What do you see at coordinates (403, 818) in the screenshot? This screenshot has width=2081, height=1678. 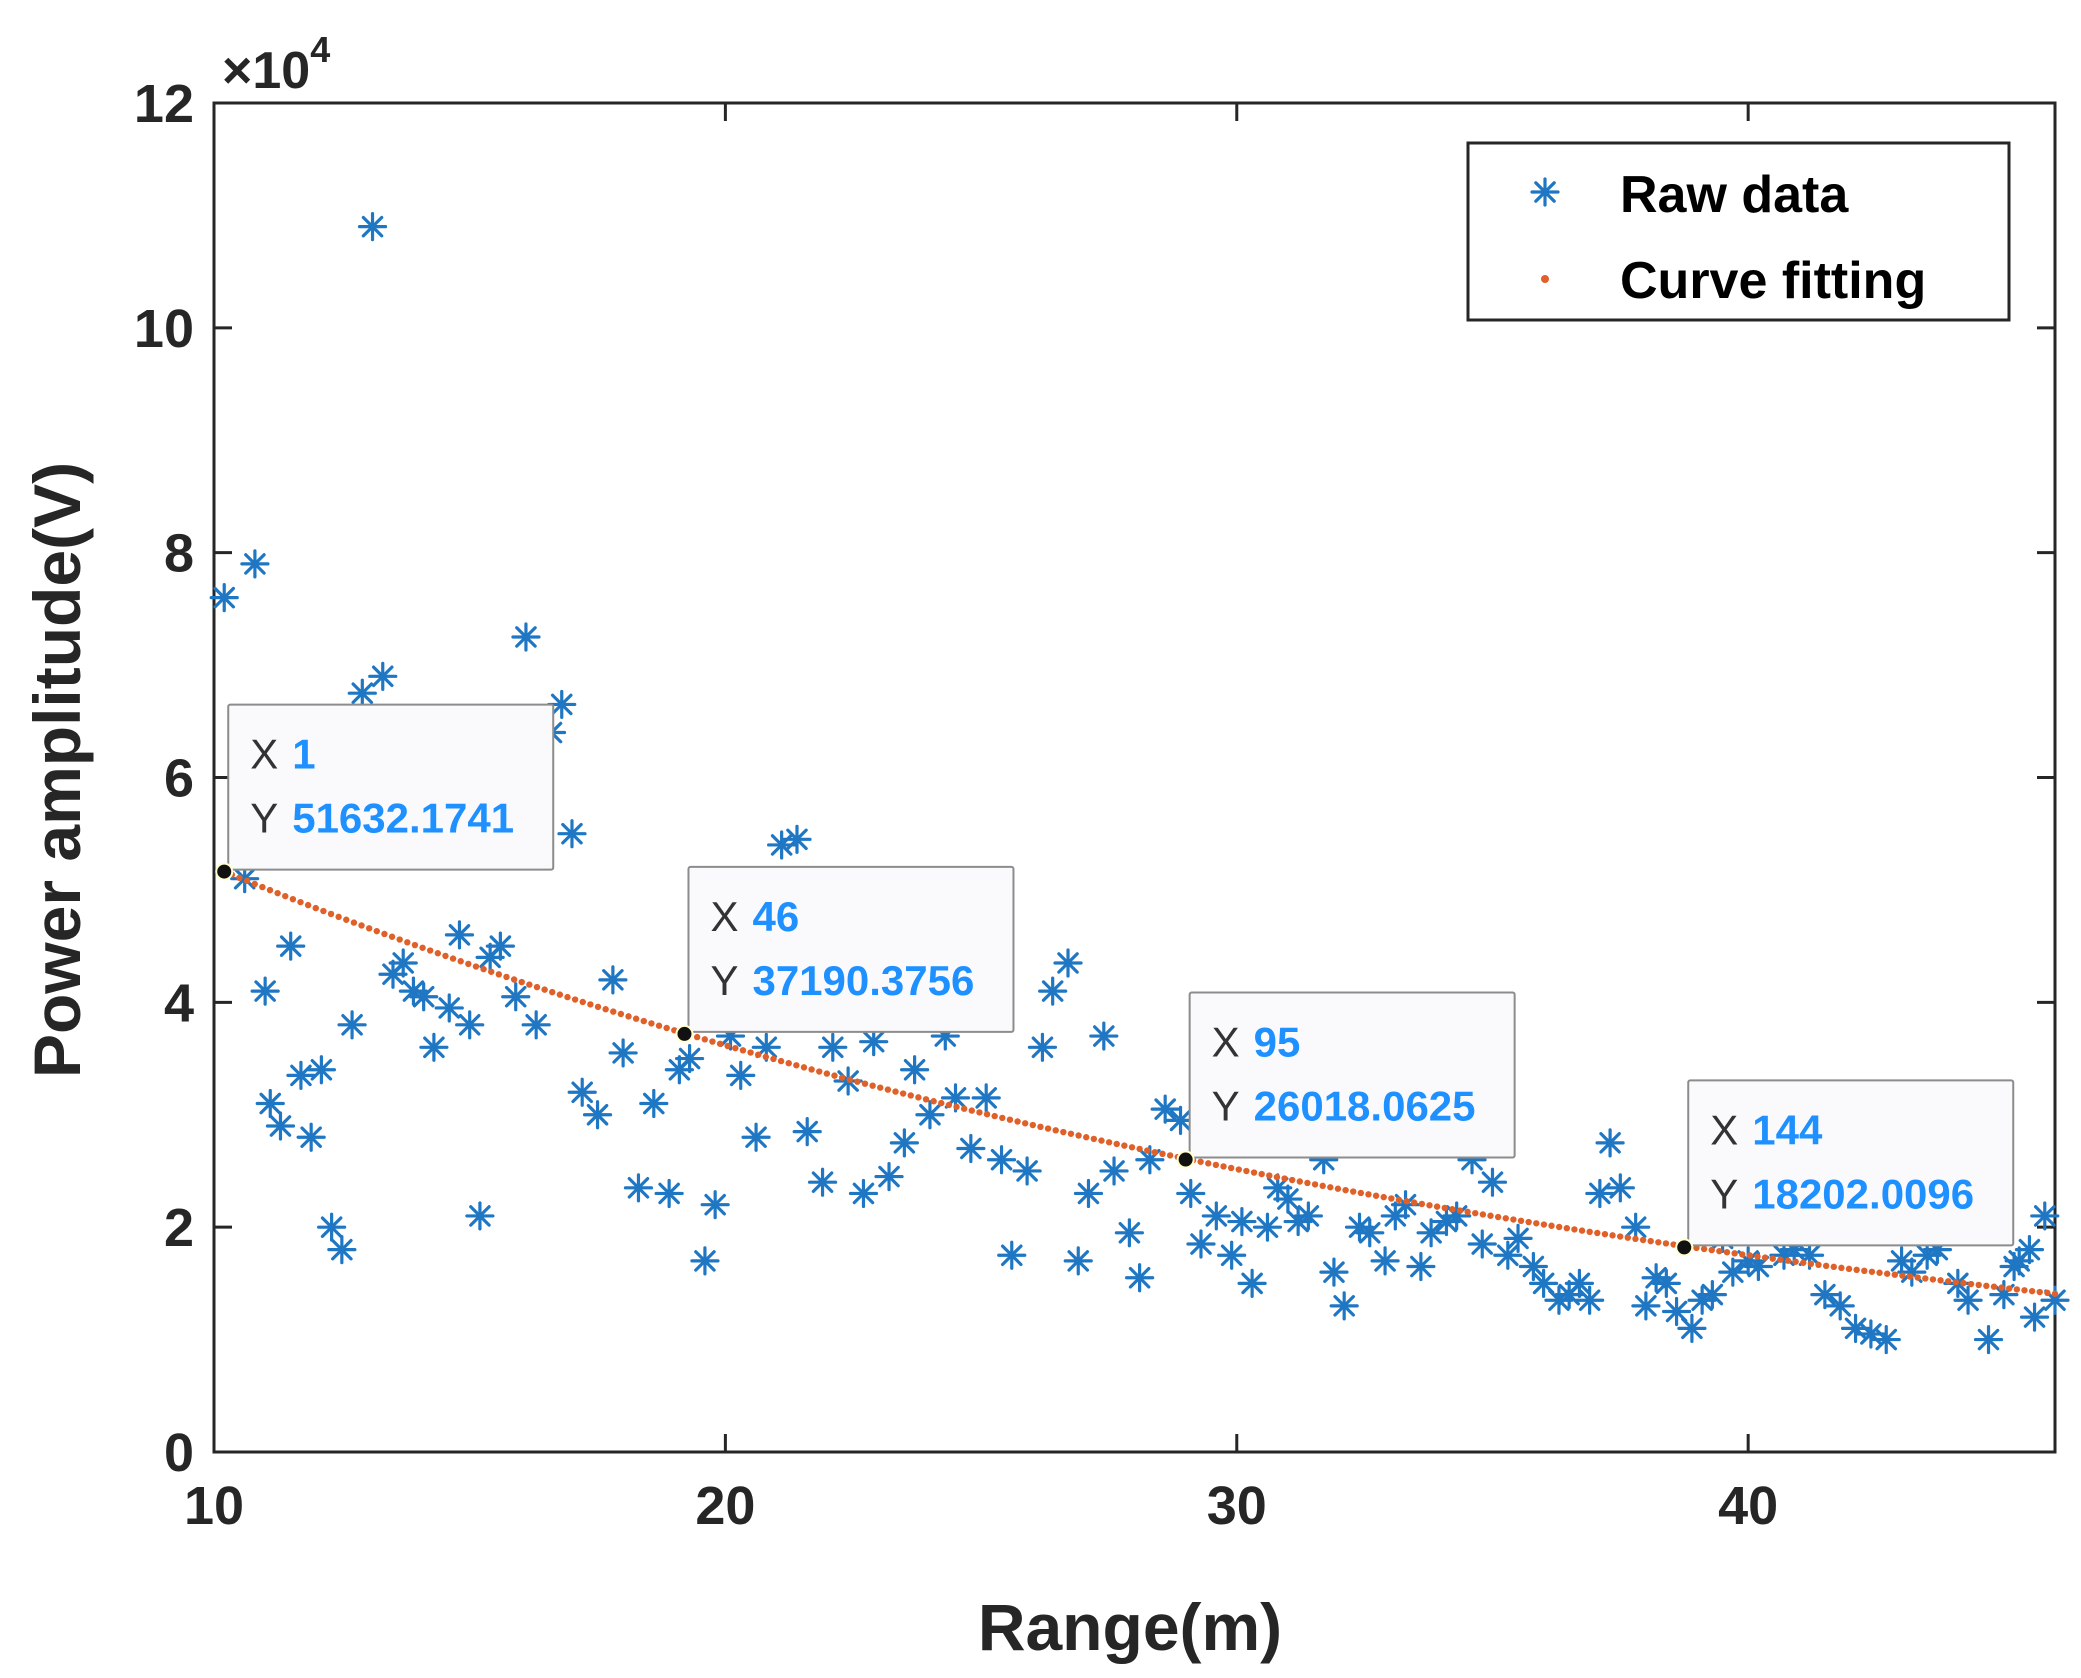 I see `datatip-y-value: 51632.1741` at bounding box center [403, 818].